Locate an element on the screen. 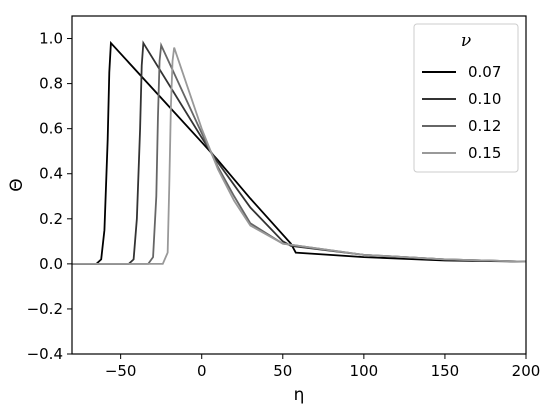 This screenshot has width=550, height=407. legend-box is located at coordinates (466, 98).